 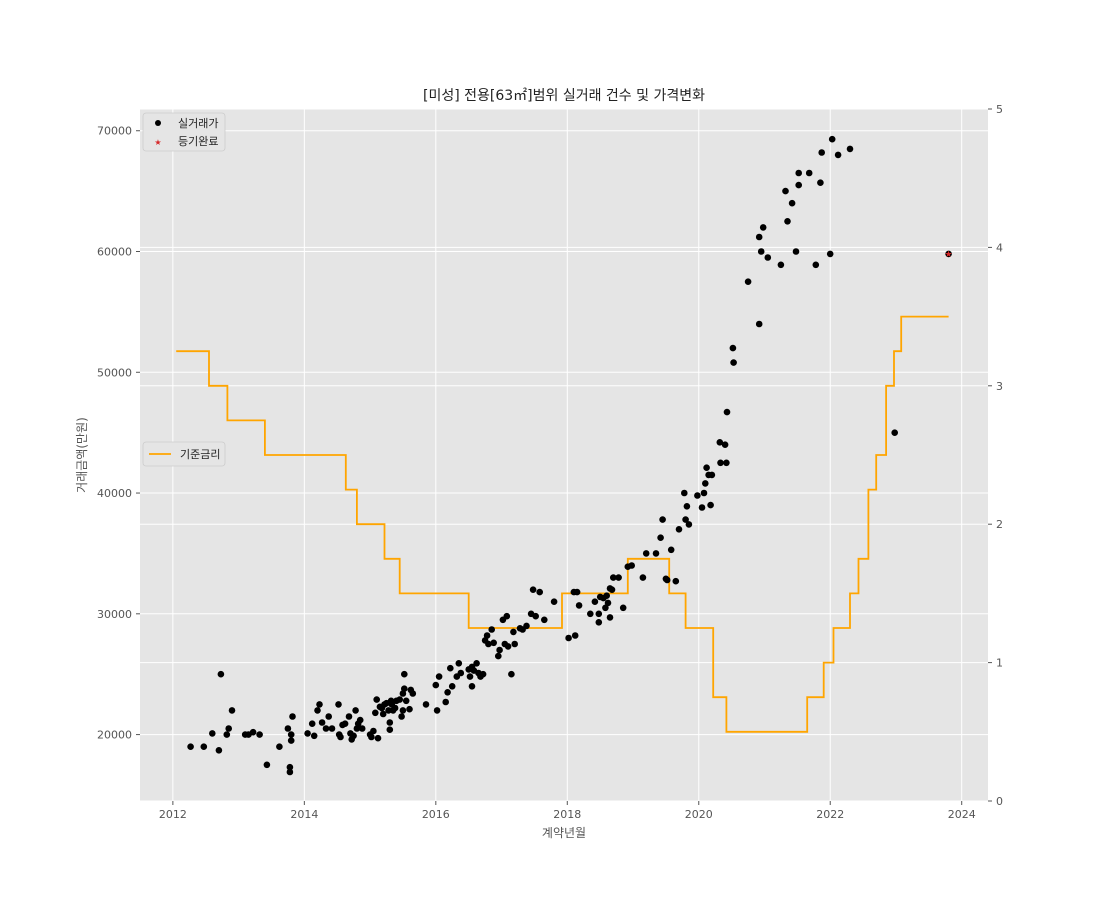 What do you see at coordinates (962, 814) in the screenshot?
I see `x-tick-label: 2024` at bounding box center [962, 814].